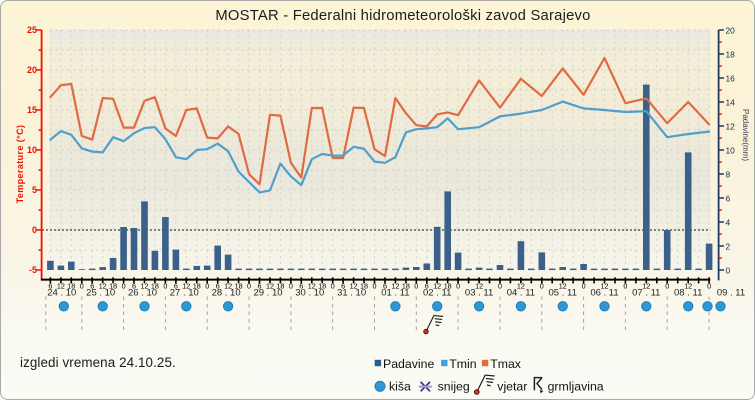  I want to click on svg-text: 06 . 11, so click(604, 293).